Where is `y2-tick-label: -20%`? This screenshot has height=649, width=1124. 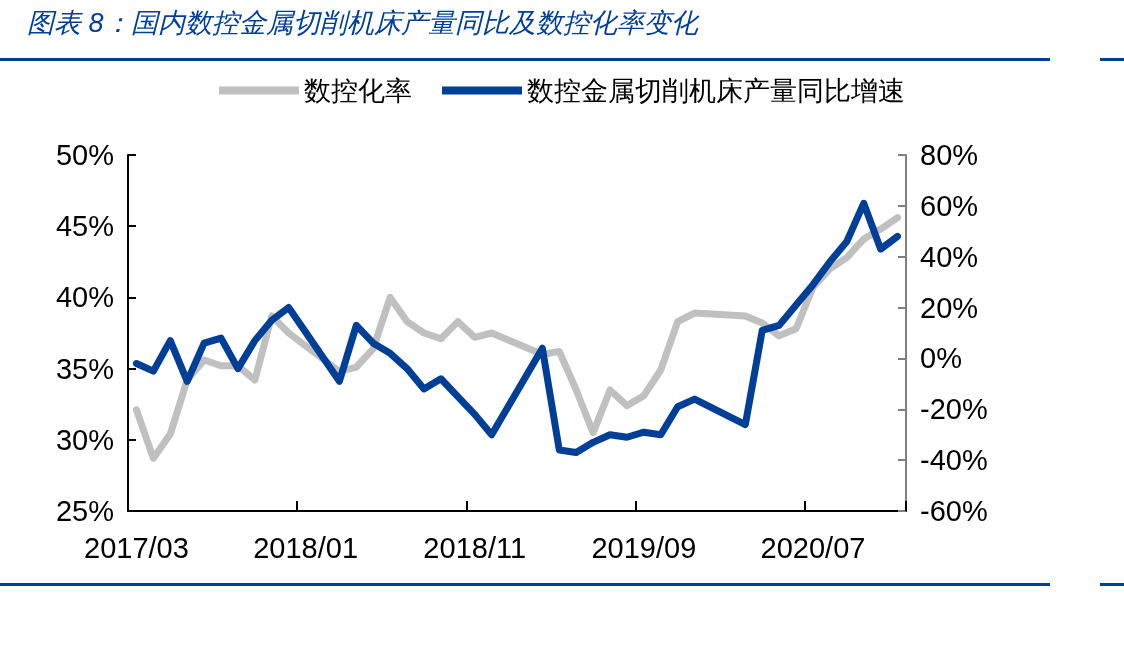
y2-tick-label: -20% is located at coordinates (954, 409).